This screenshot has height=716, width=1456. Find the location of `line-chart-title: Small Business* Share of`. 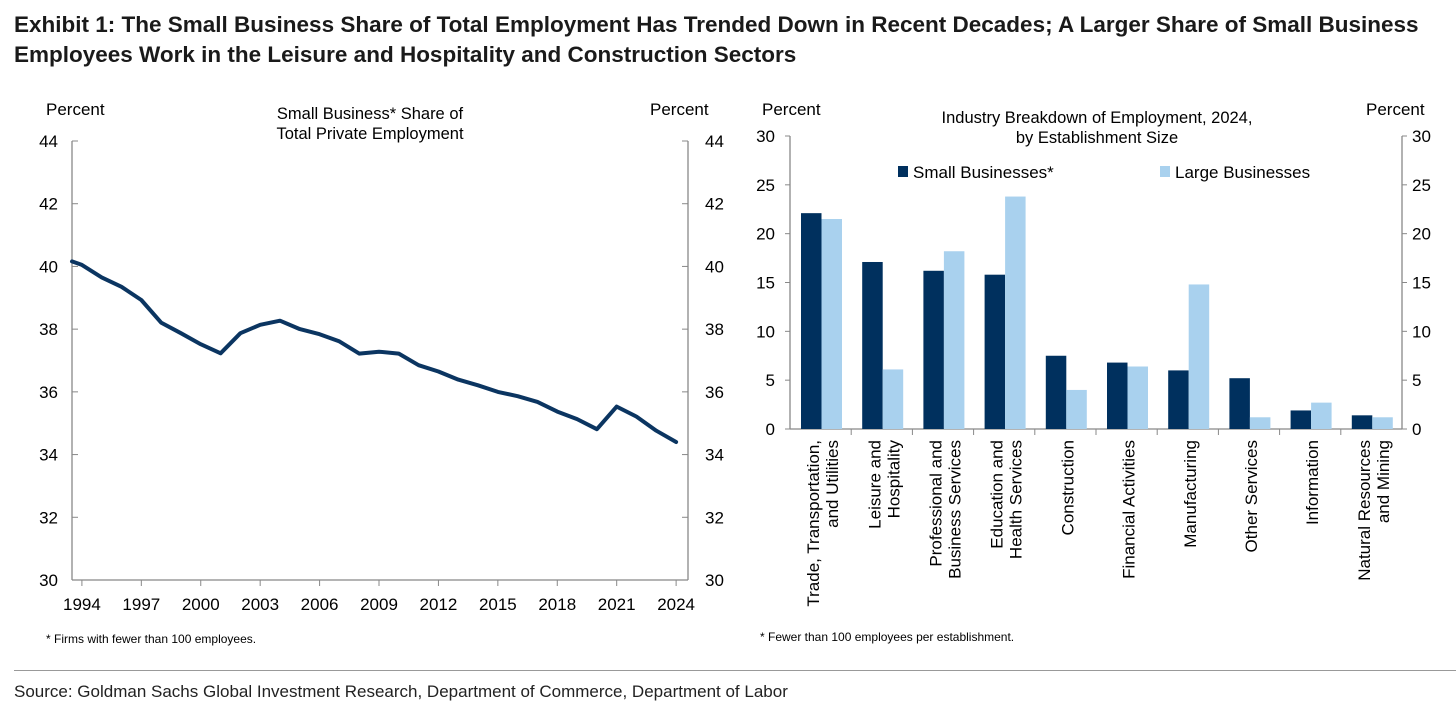

line-chart-title: Small Business* Share of is located at coordinates (370, 114).